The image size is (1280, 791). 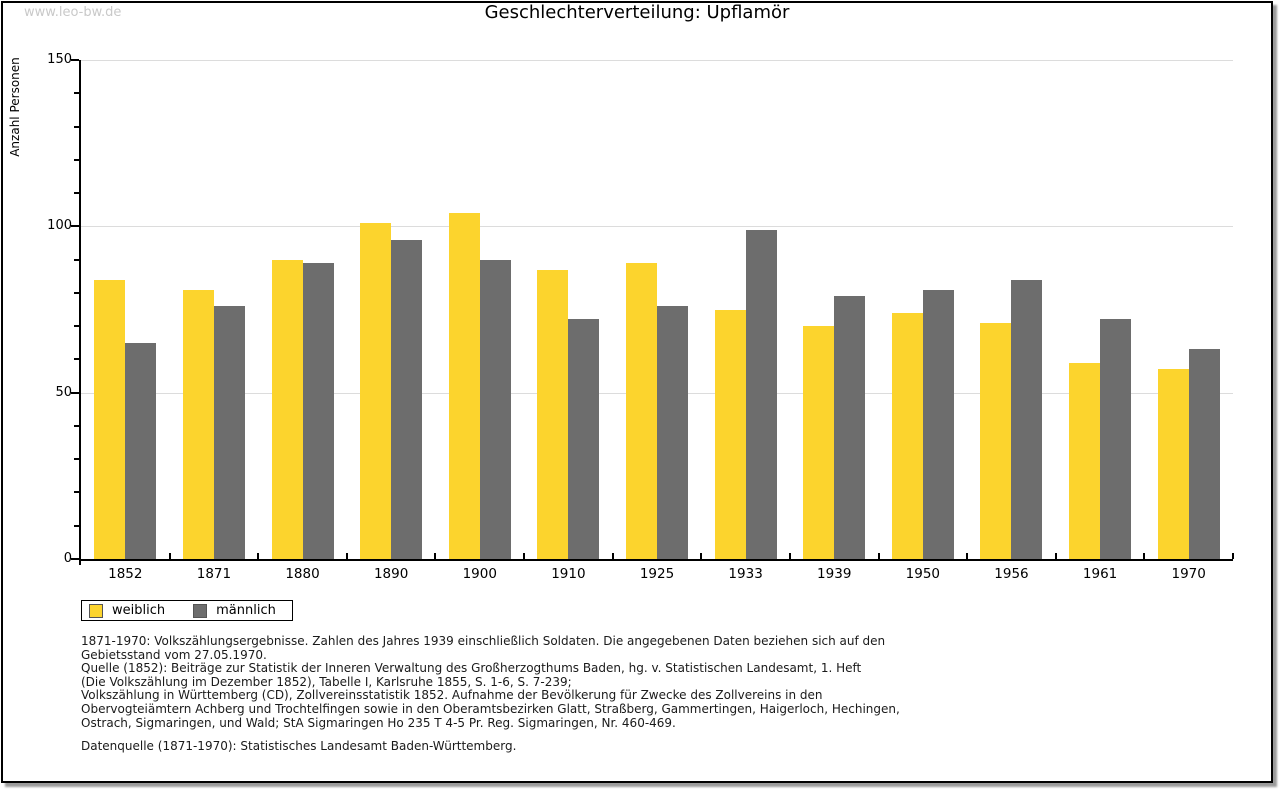 I want to click on y-tick-label-50: 50, so click(x=63, y=392).